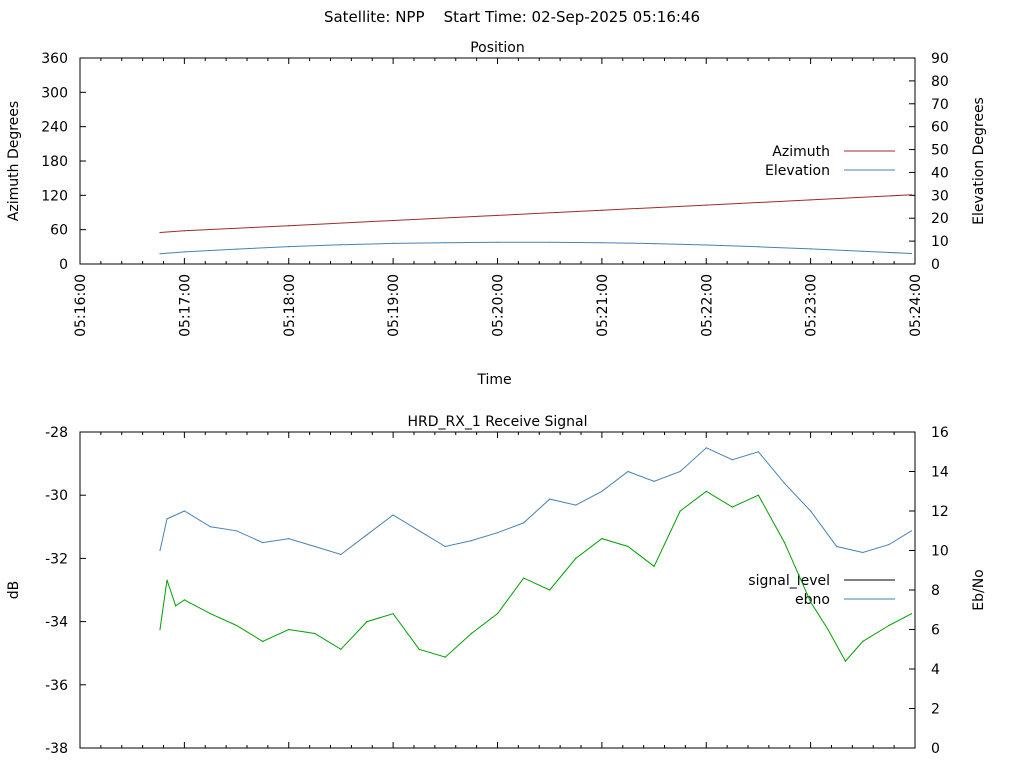 This screenshot has height=768, width=1024. Describe the element at coordinates (935, 631) in the screenshot. I see `y2-tick-label: 6` at that location.